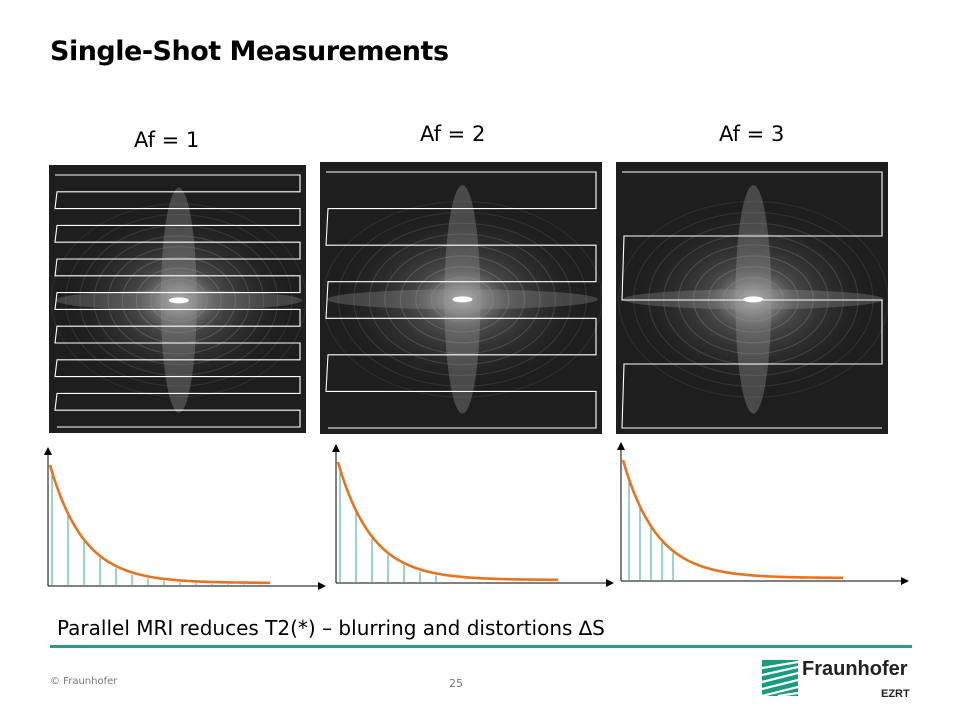 Image resolution: width=960 pixels, height=720 pixels. I want to click on decay-plot-af3, so click(763, 513).